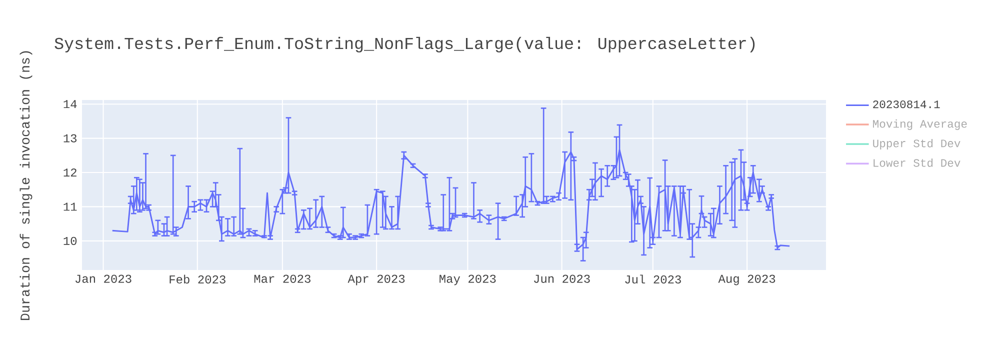 This screenshot has width=1000, height=350. What do you see at coordinates (376, 280) in the screenshot?
I see `x-tick-label: Apr 2023` at bounding box center [376, 280].